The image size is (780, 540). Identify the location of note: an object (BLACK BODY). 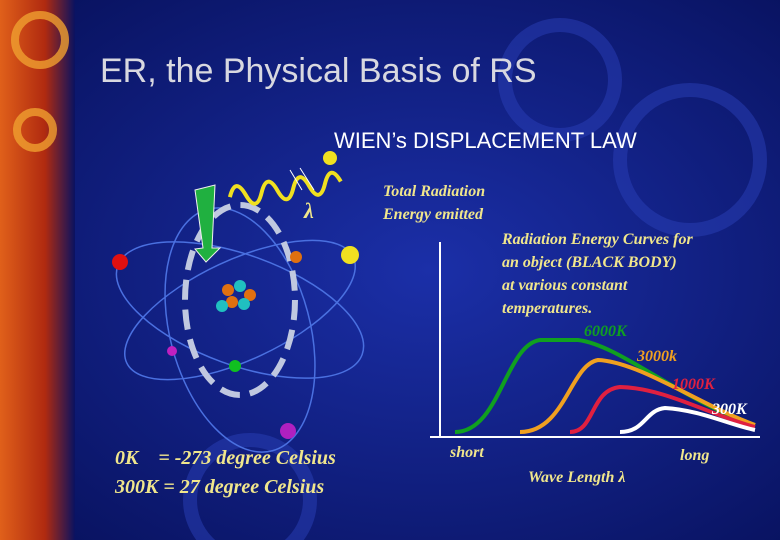
(589, 262).